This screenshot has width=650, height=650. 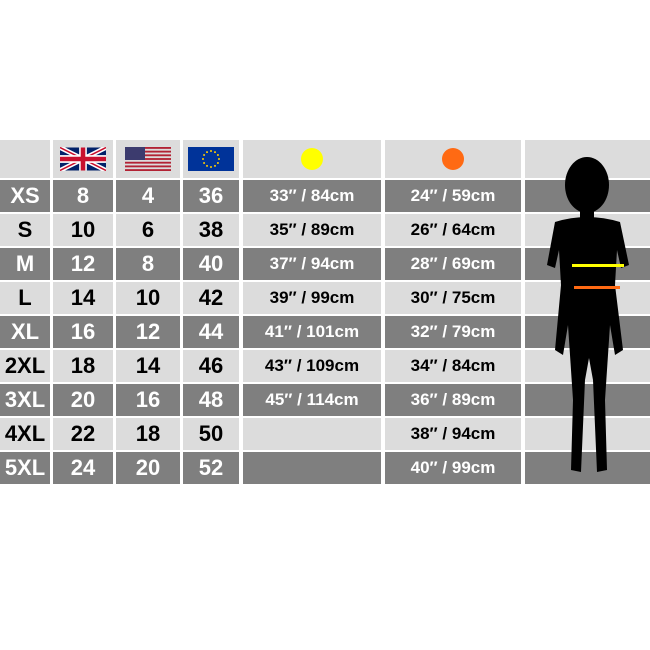 What do you see at coordinates (83, 332) in the screenshot?
I see `table-cell-uk: 16` at bounding box center [83, 332].